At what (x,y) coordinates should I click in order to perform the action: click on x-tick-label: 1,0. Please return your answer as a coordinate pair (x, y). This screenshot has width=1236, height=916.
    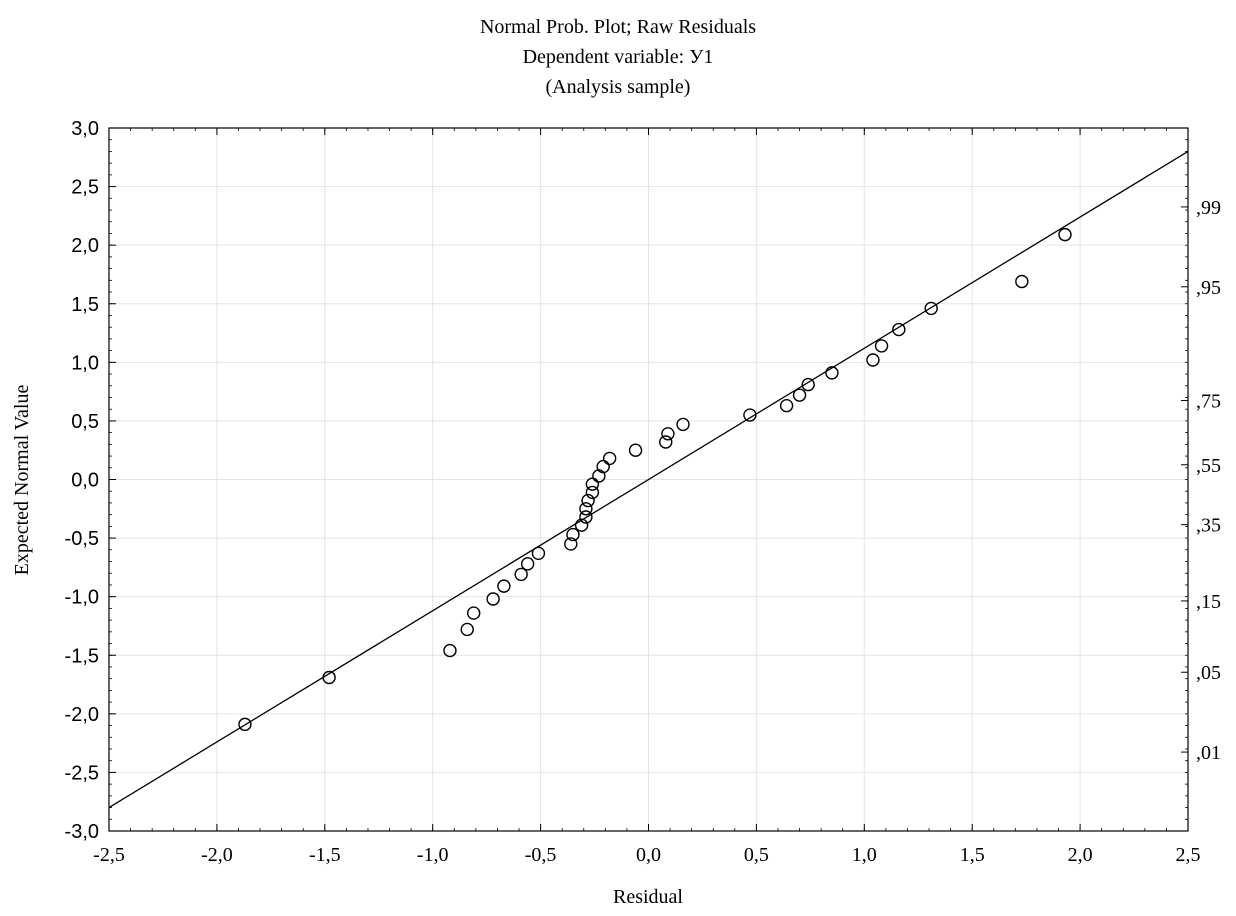
    Looking at the image, I should click on (864, 855).